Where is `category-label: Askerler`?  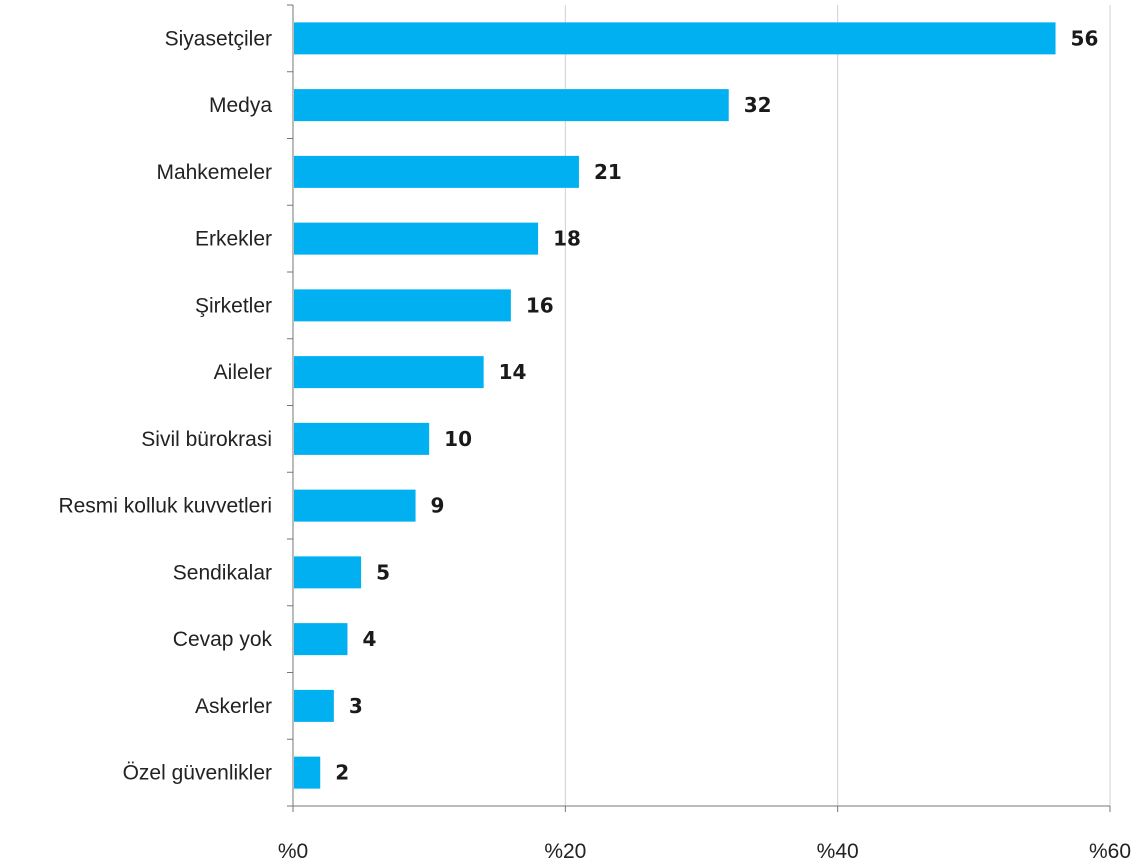 category-label: Askerler is located at coordinates (233, 706).